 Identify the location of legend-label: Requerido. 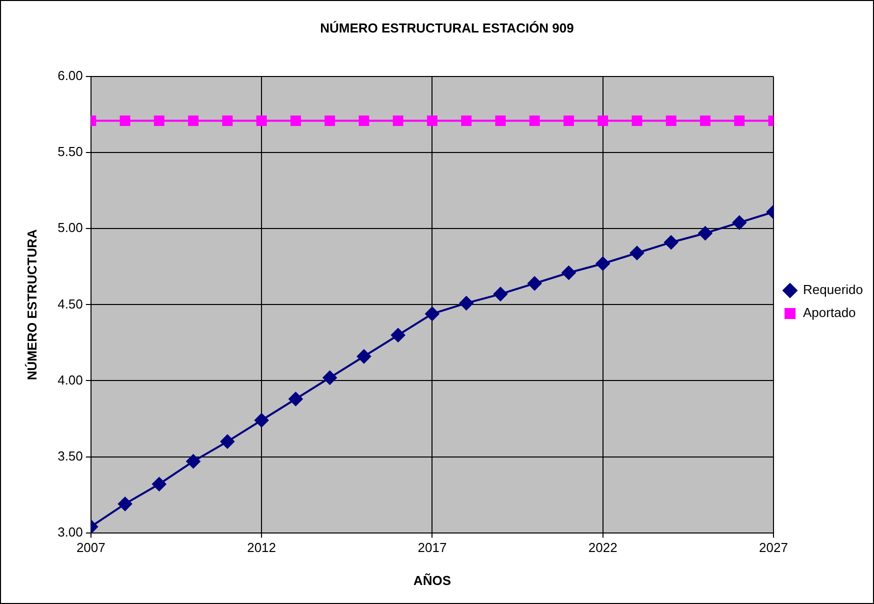
(833, 290).